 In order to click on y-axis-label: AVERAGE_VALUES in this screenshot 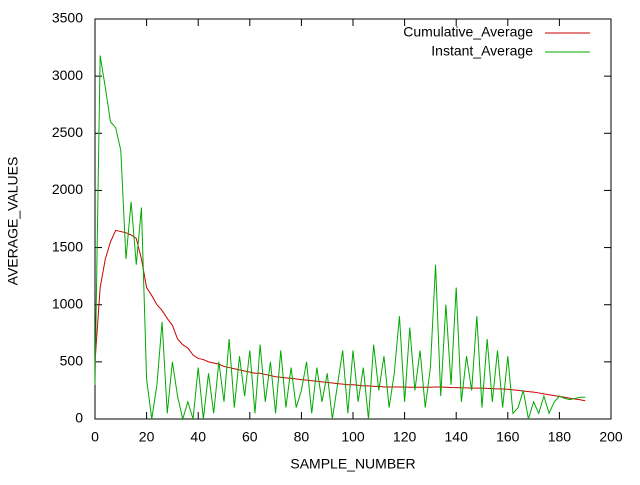, I will do `click(13, 221)`.